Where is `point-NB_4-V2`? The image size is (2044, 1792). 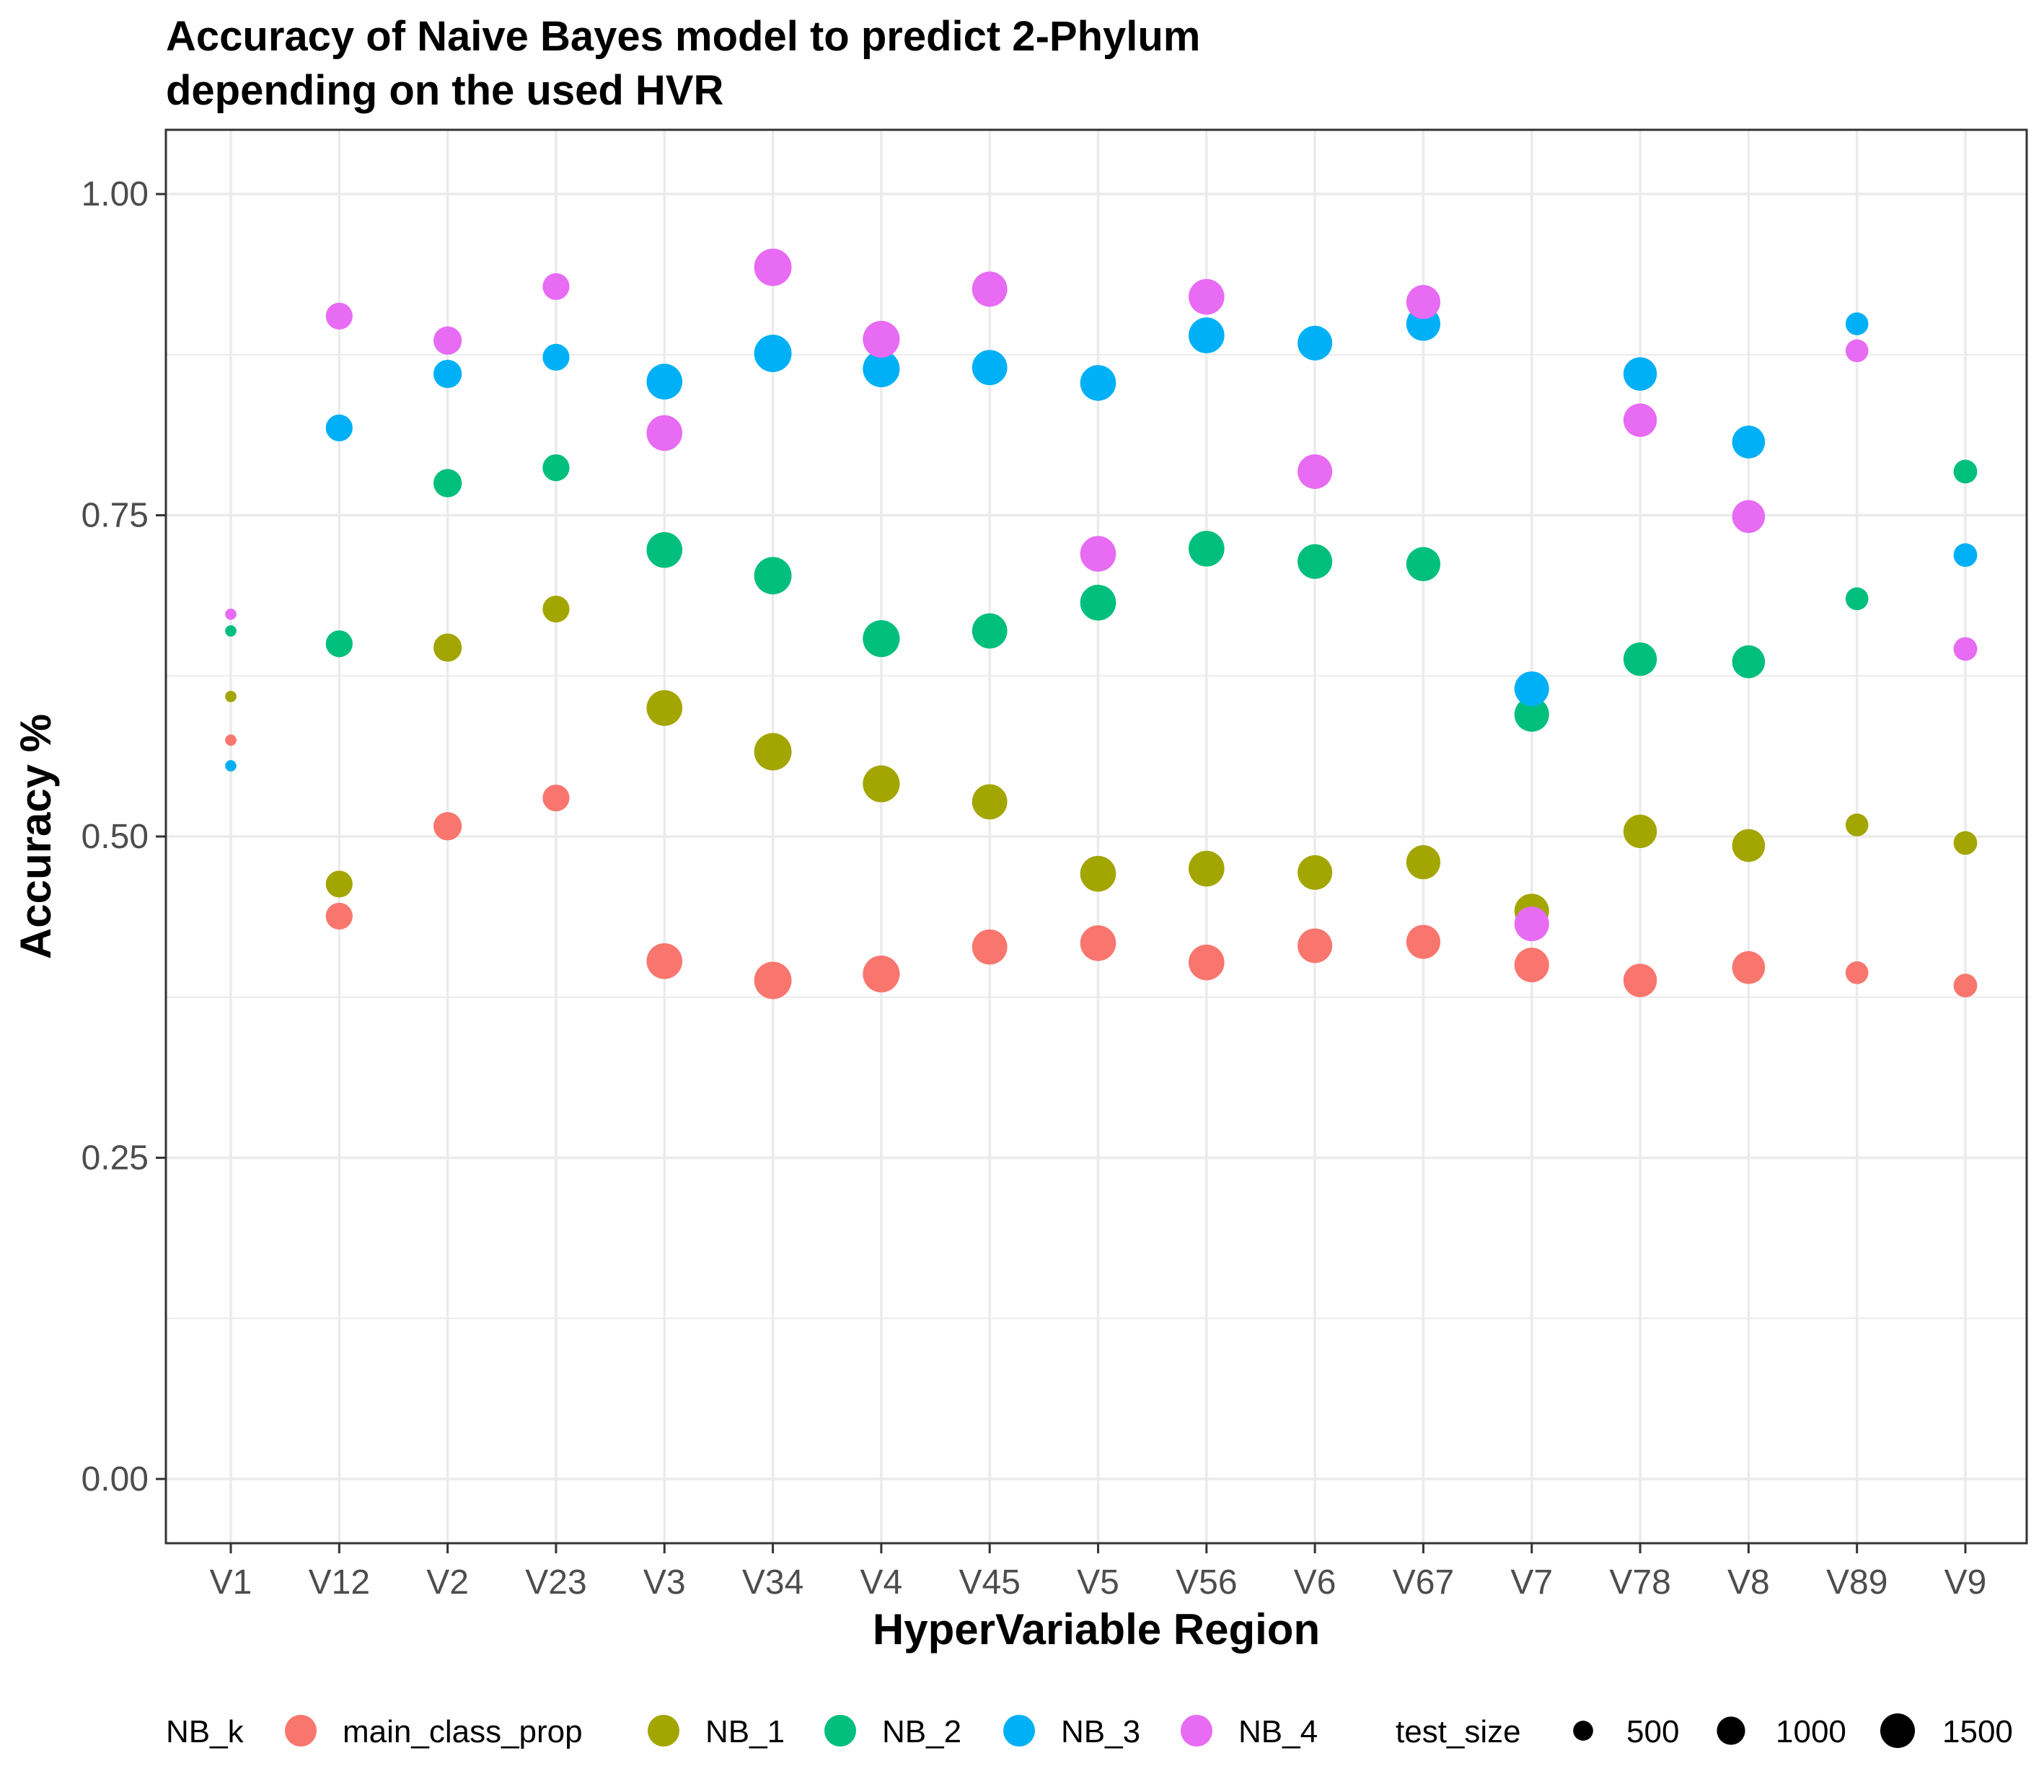 point-NB_4-V2 is located at coordinates (447, 340).